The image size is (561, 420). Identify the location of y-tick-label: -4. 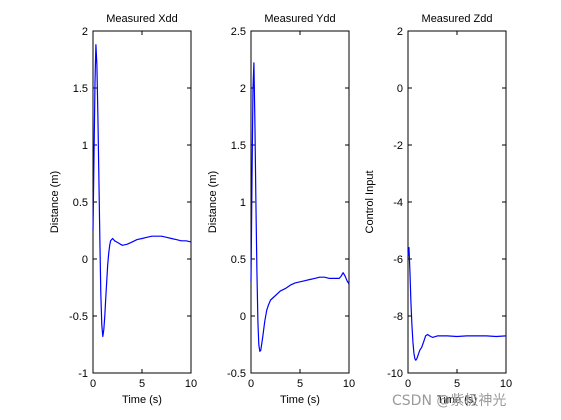
(398, 203).